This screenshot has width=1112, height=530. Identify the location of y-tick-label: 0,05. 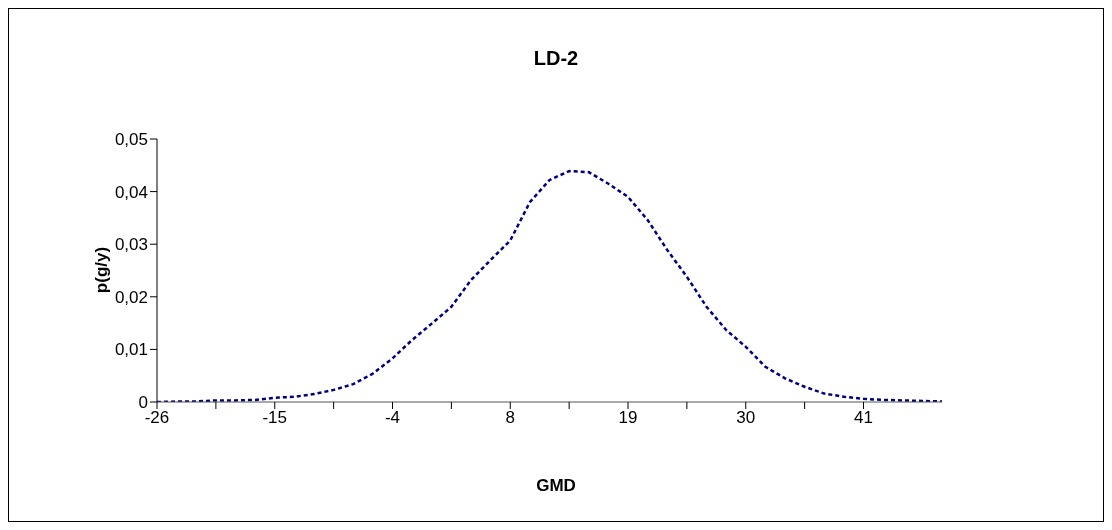
(131, 140).